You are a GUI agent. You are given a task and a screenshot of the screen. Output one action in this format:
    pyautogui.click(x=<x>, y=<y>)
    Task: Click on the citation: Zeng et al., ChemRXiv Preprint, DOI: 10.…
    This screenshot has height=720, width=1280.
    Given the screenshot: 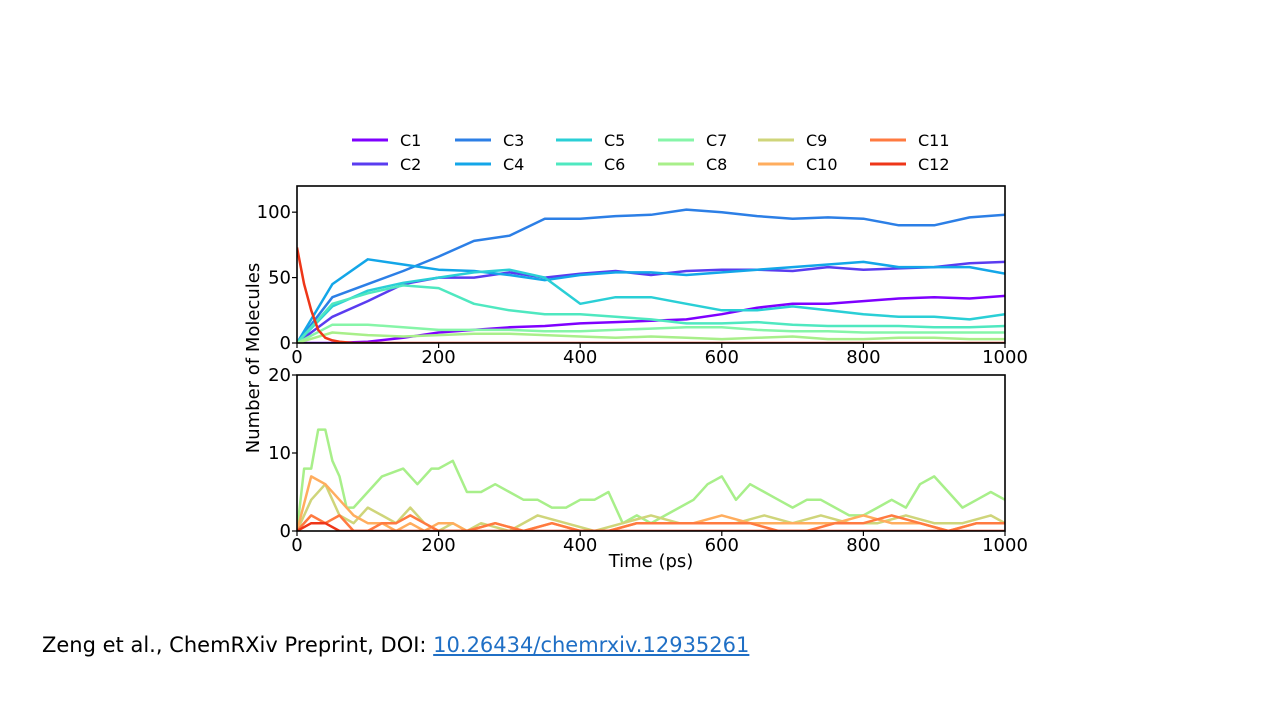 What is the action you would take?
    pyautogui.click(x=395, y=645)
    